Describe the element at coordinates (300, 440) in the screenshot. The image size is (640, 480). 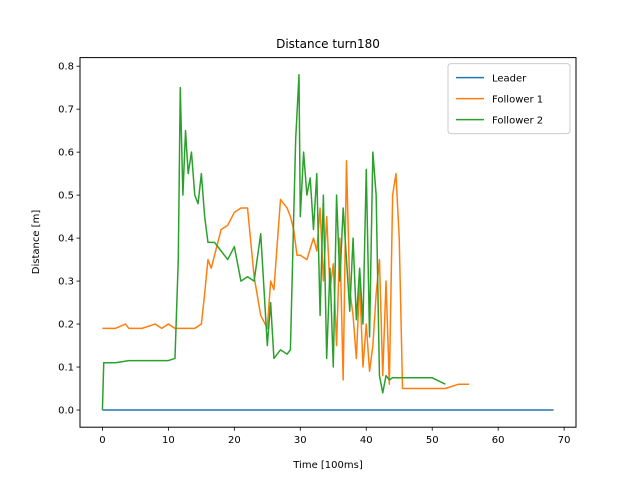
I see `x-tick-label: 30` at that location.